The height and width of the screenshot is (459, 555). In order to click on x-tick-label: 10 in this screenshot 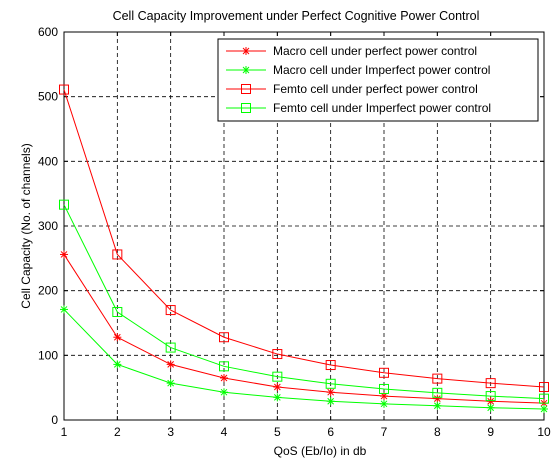, I will do `click(544, 432)`.